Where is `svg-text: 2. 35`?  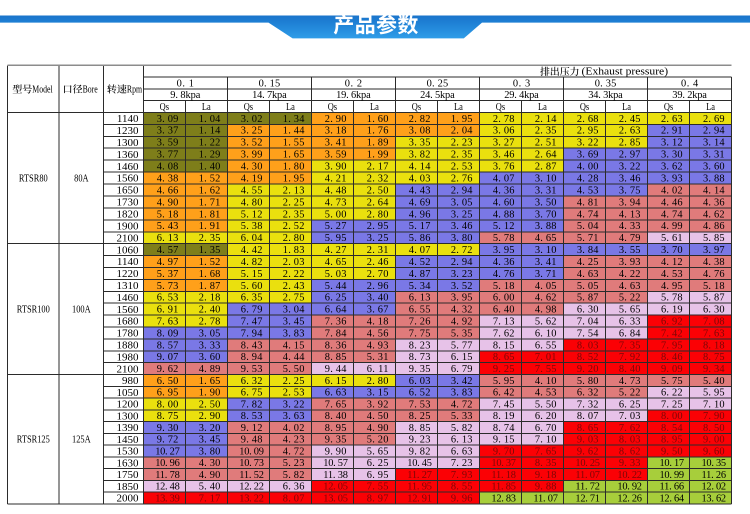
svg-text: 2. 35 is located at coordinates (210, 238).